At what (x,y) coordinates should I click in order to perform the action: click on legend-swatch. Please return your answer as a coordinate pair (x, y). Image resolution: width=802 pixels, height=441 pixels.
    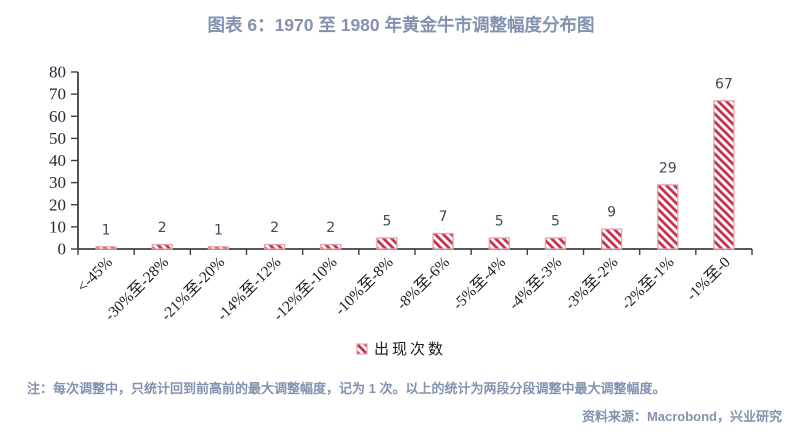
    Looking at the image, I should click on (362, 348).